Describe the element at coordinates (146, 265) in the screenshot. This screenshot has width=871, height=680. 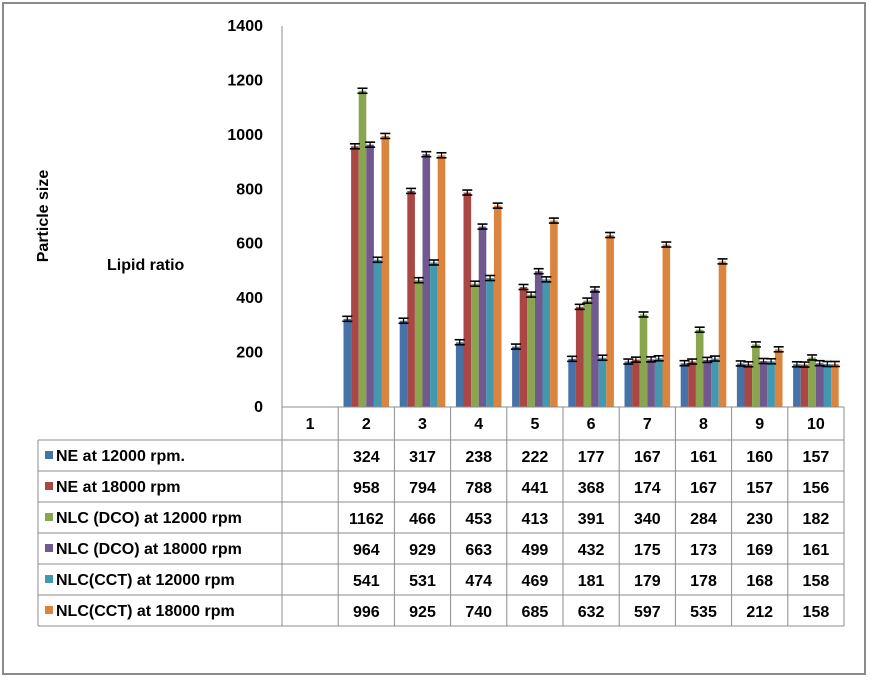
I see `x-axis-title: Lipid ratio` at that location.